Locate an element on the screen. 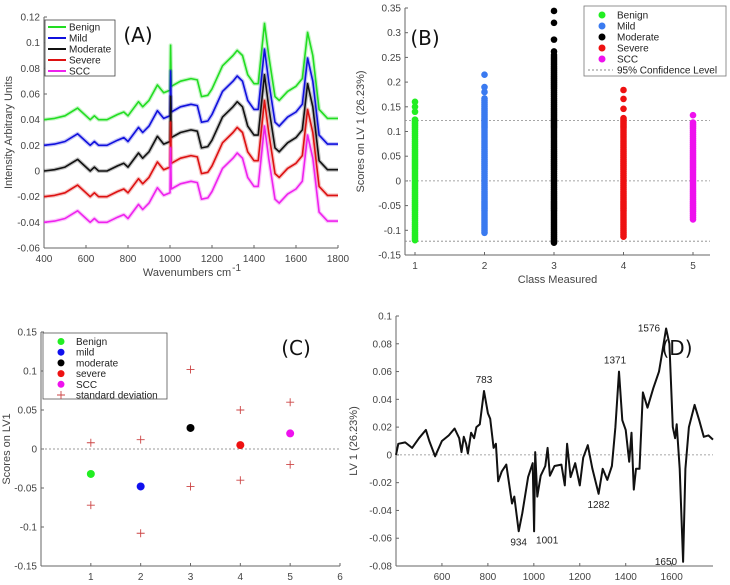 The height and width of the screenshot is (585, 730). legend-label: Severe is located at coordinates (85, 61).